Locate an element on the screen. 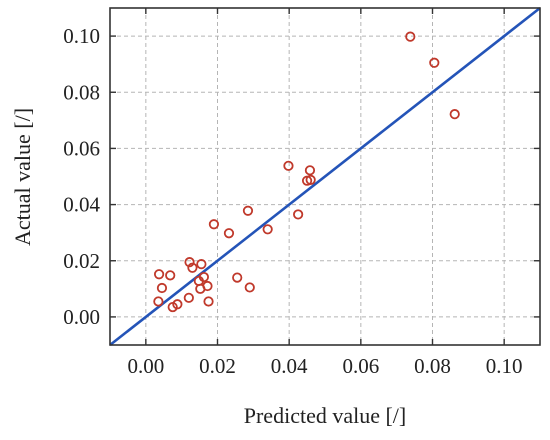 This screenshot has height=440, width=550. y-axis-label: Actual value [/] is located at coordinates (22, 177).